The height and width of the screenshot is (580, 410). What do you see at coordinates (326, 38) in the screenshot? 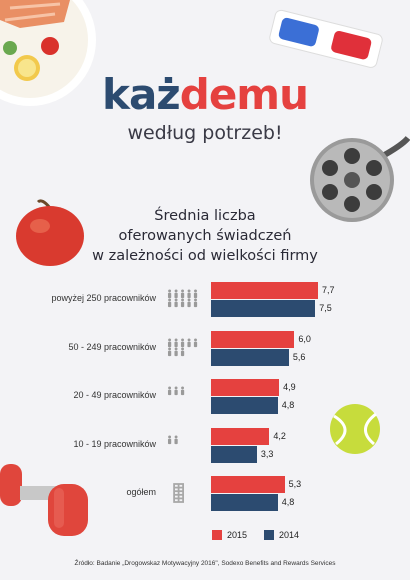
I see `3d-glasses-icon` at bounding box center [326, 38].